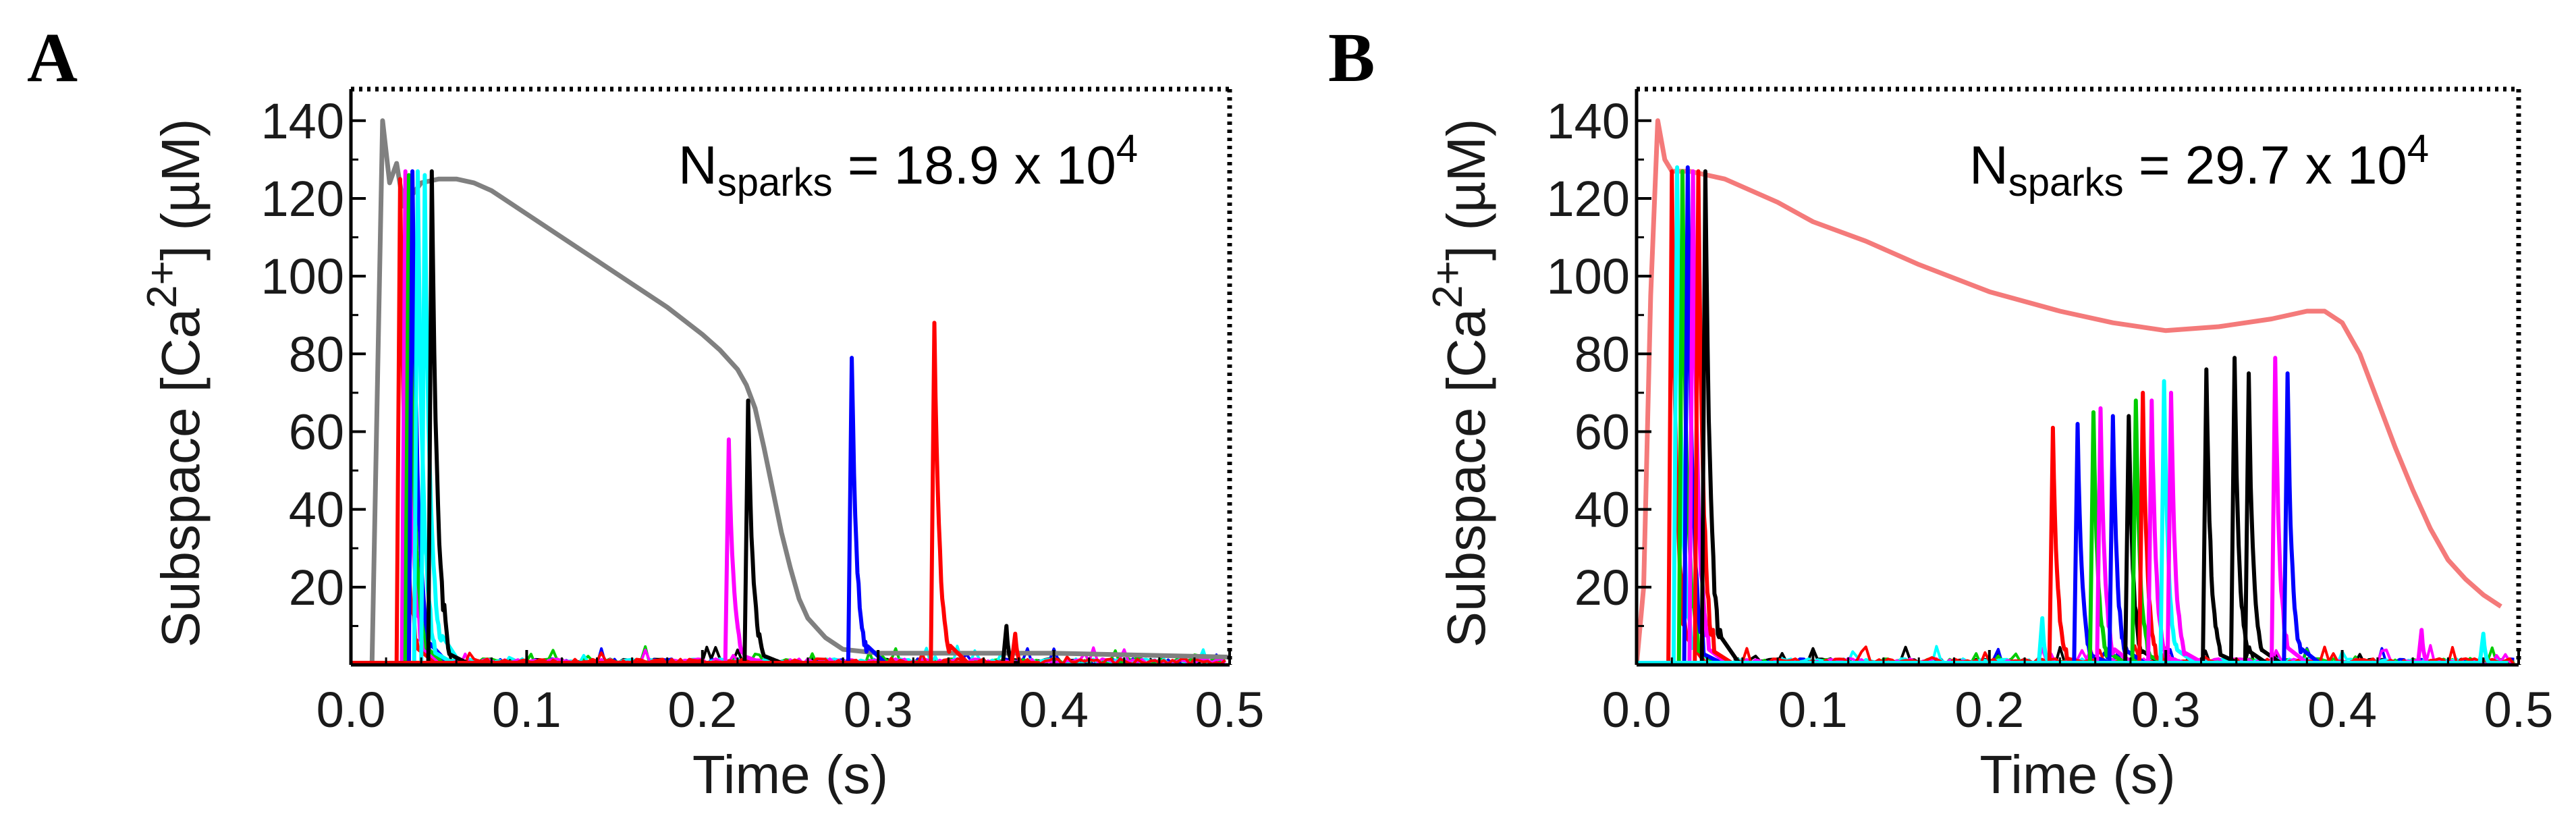  Describe the element at coordinates (974, 165) in the screenshot. I see `nsparks-value: = 18.9 x 10` at that location.